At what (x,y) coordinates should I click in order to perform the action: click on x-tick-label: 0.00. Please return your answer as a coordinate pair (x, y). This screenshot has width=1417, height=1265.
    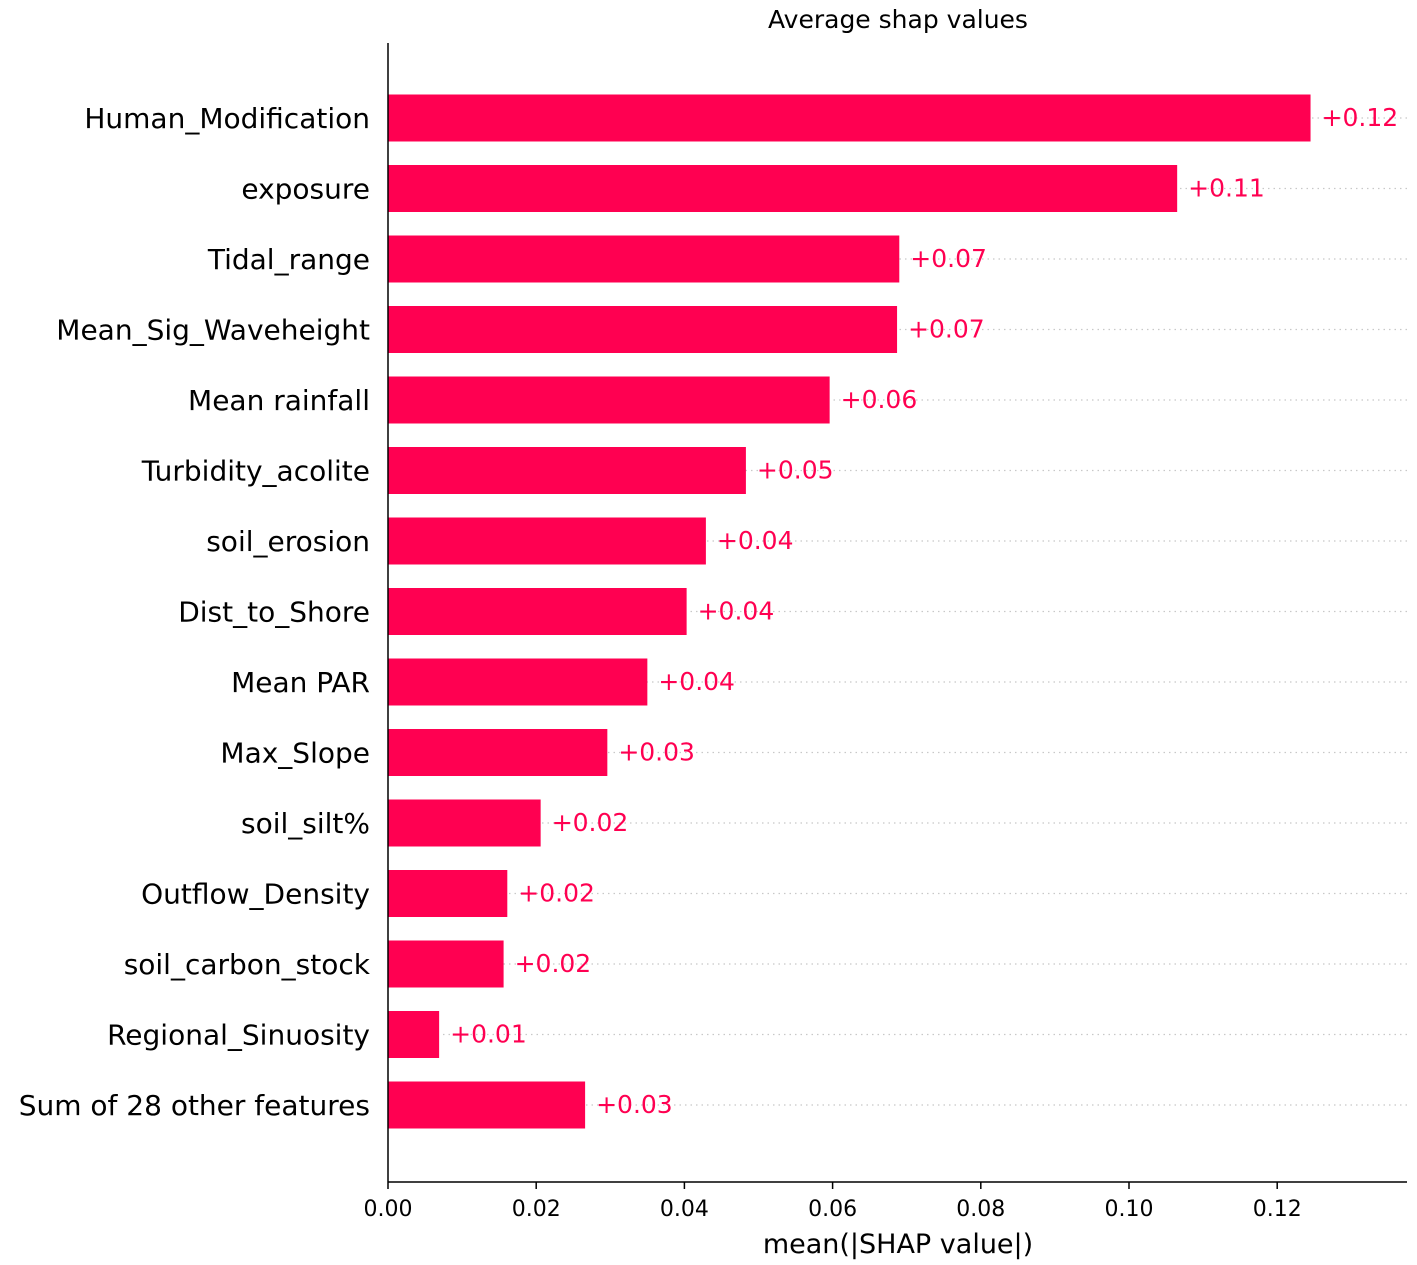
    Looking at the image, I should click on (388, 1209).